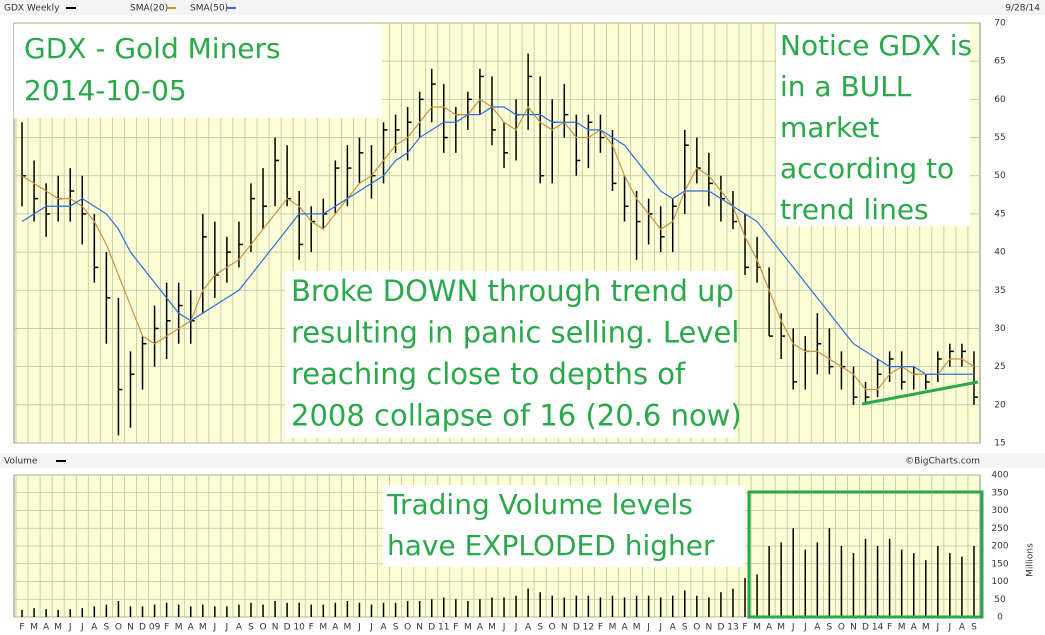 The width and height of the screenshot is (1045, 635). What do you see at coordinates (999, 291) in the screenshot?
I see `y-tick-label: 35` at bounding box center [999, 291].